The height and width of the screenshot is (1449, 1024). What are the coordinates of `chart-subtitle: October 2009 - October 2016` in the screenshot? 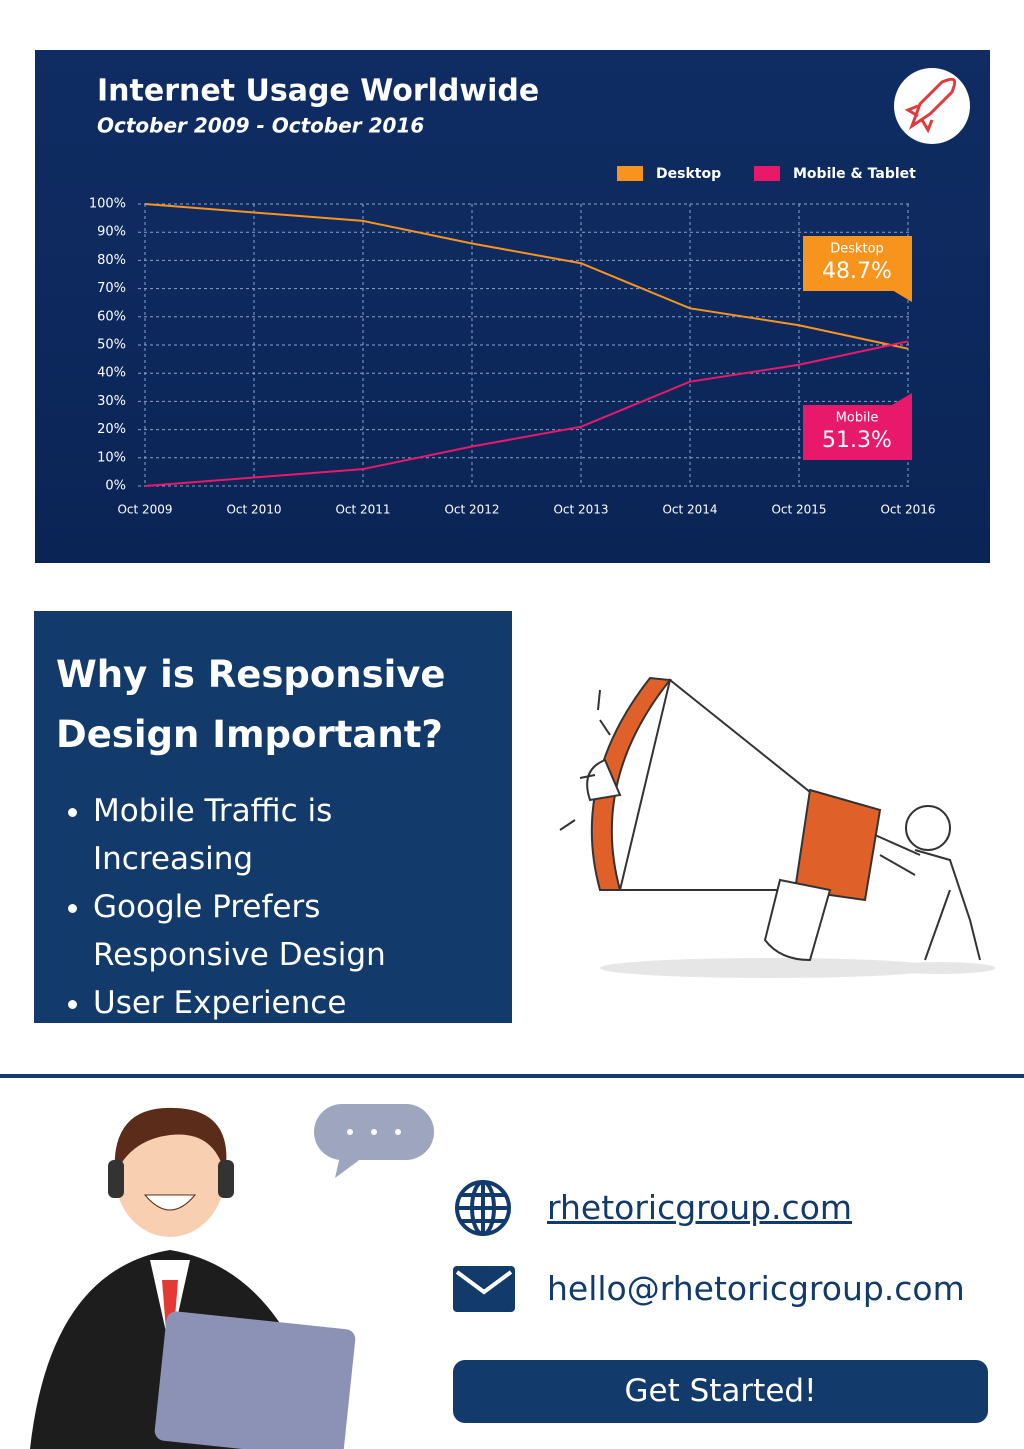 It's located at (260, 126).